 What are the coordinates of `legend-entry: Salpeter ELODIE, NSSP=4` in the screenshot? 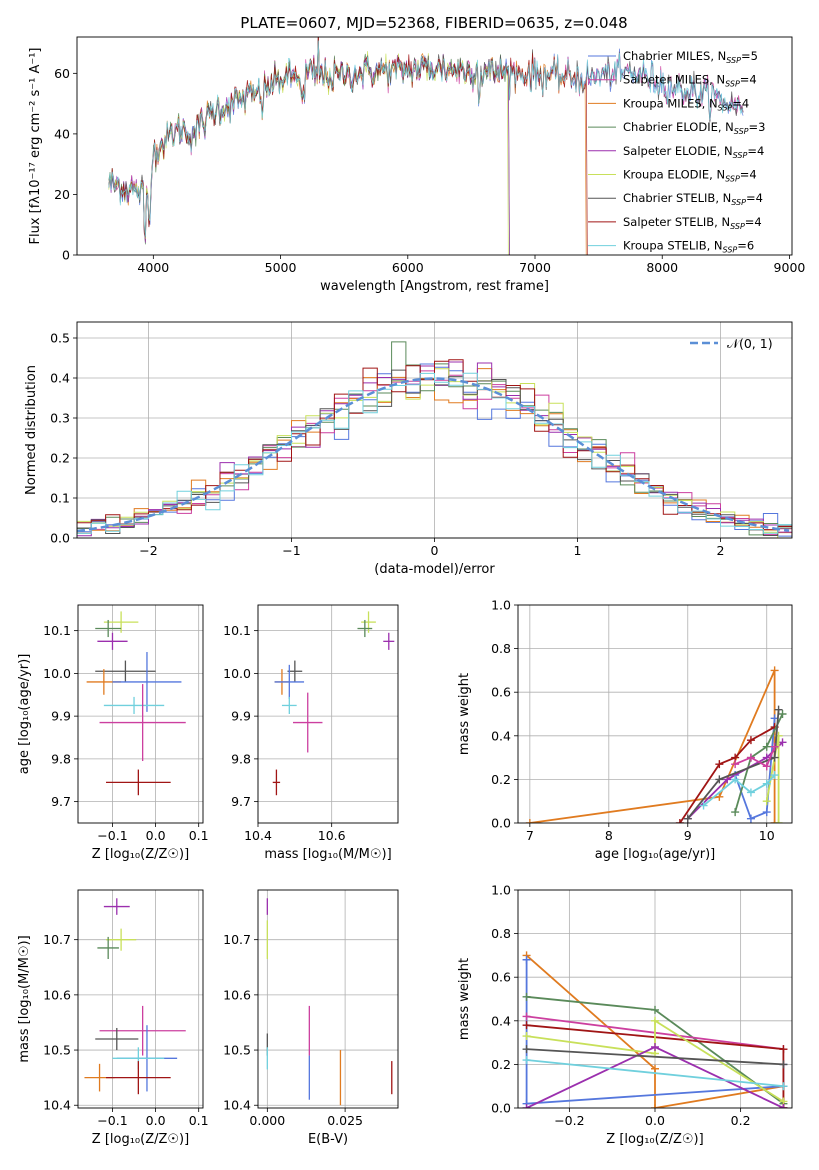 It's located at (693, 152).